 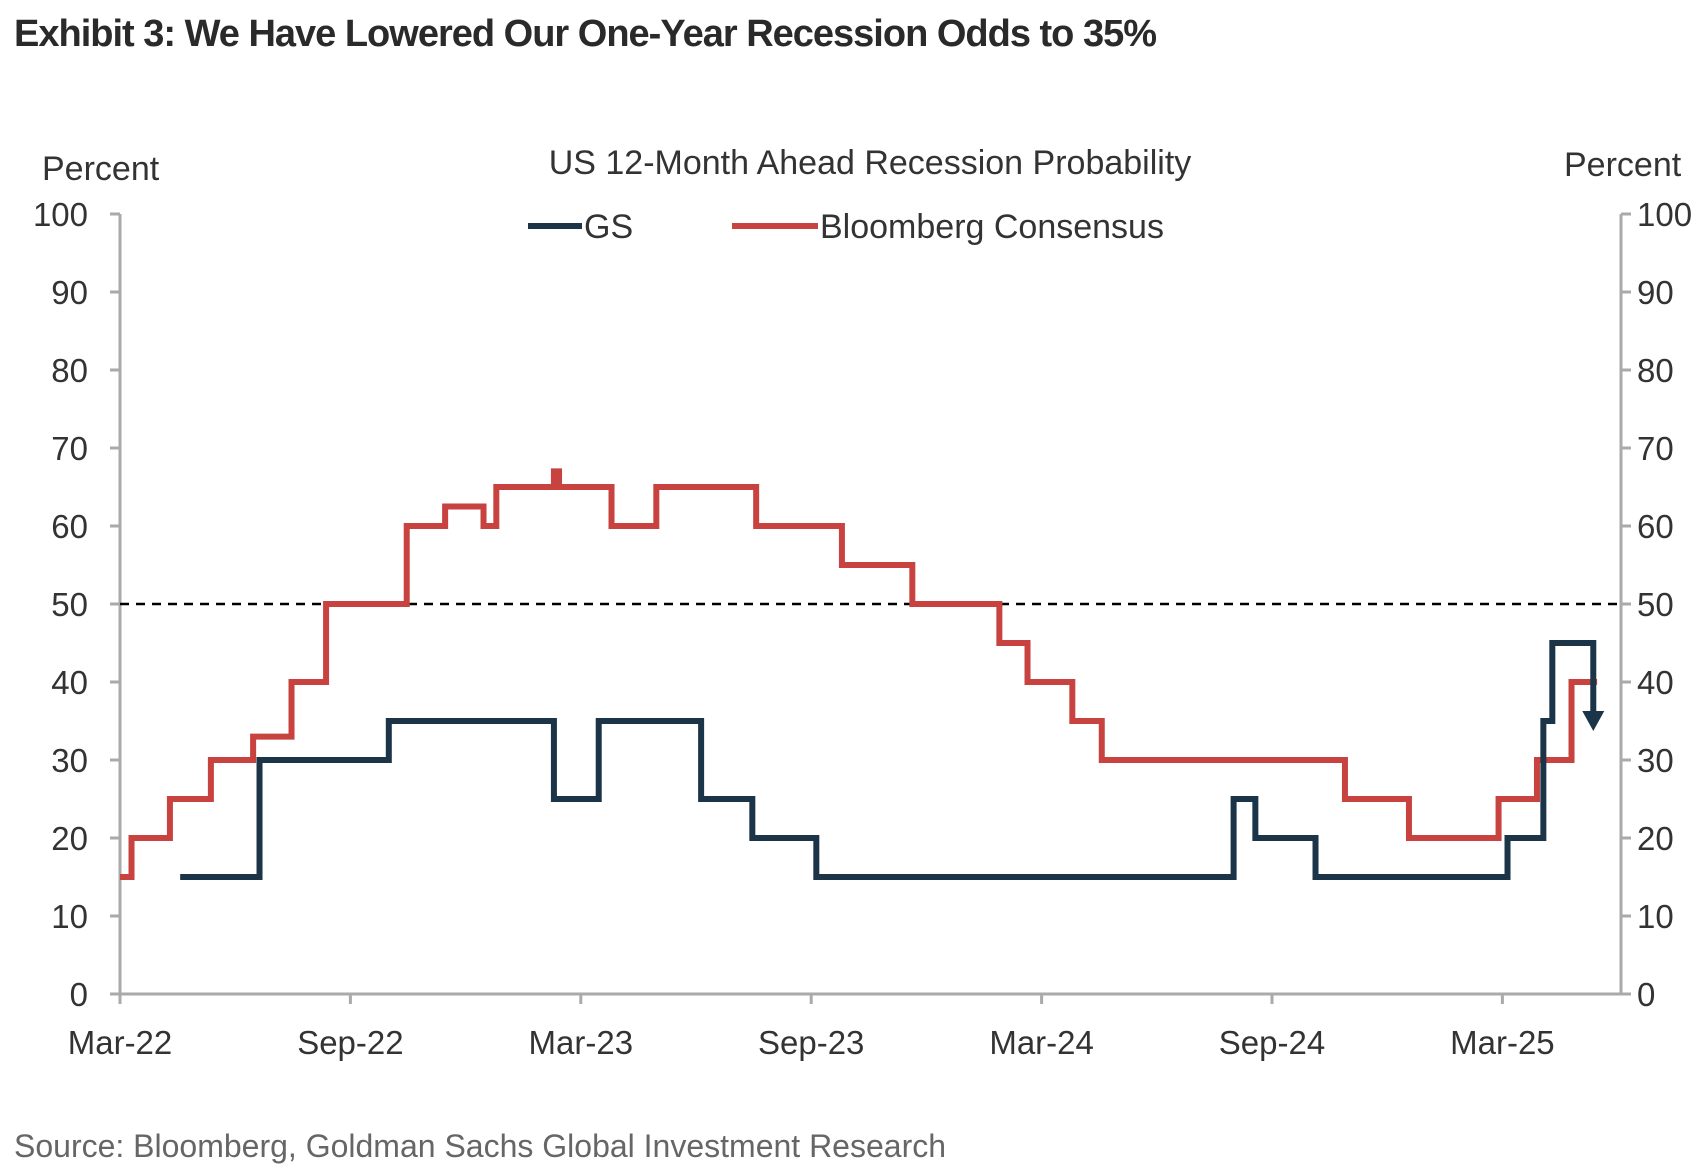 I want to click on x-tick-label: Sep-23, so click(x=811, y=1042).